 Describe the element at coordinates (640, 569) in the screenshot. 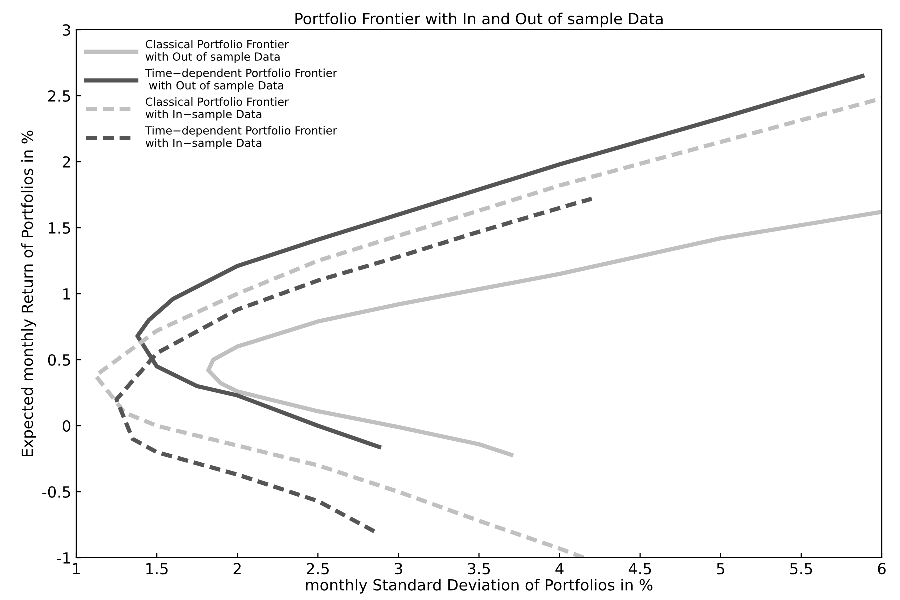

I see `x-tick-label: 4.5` at that location.